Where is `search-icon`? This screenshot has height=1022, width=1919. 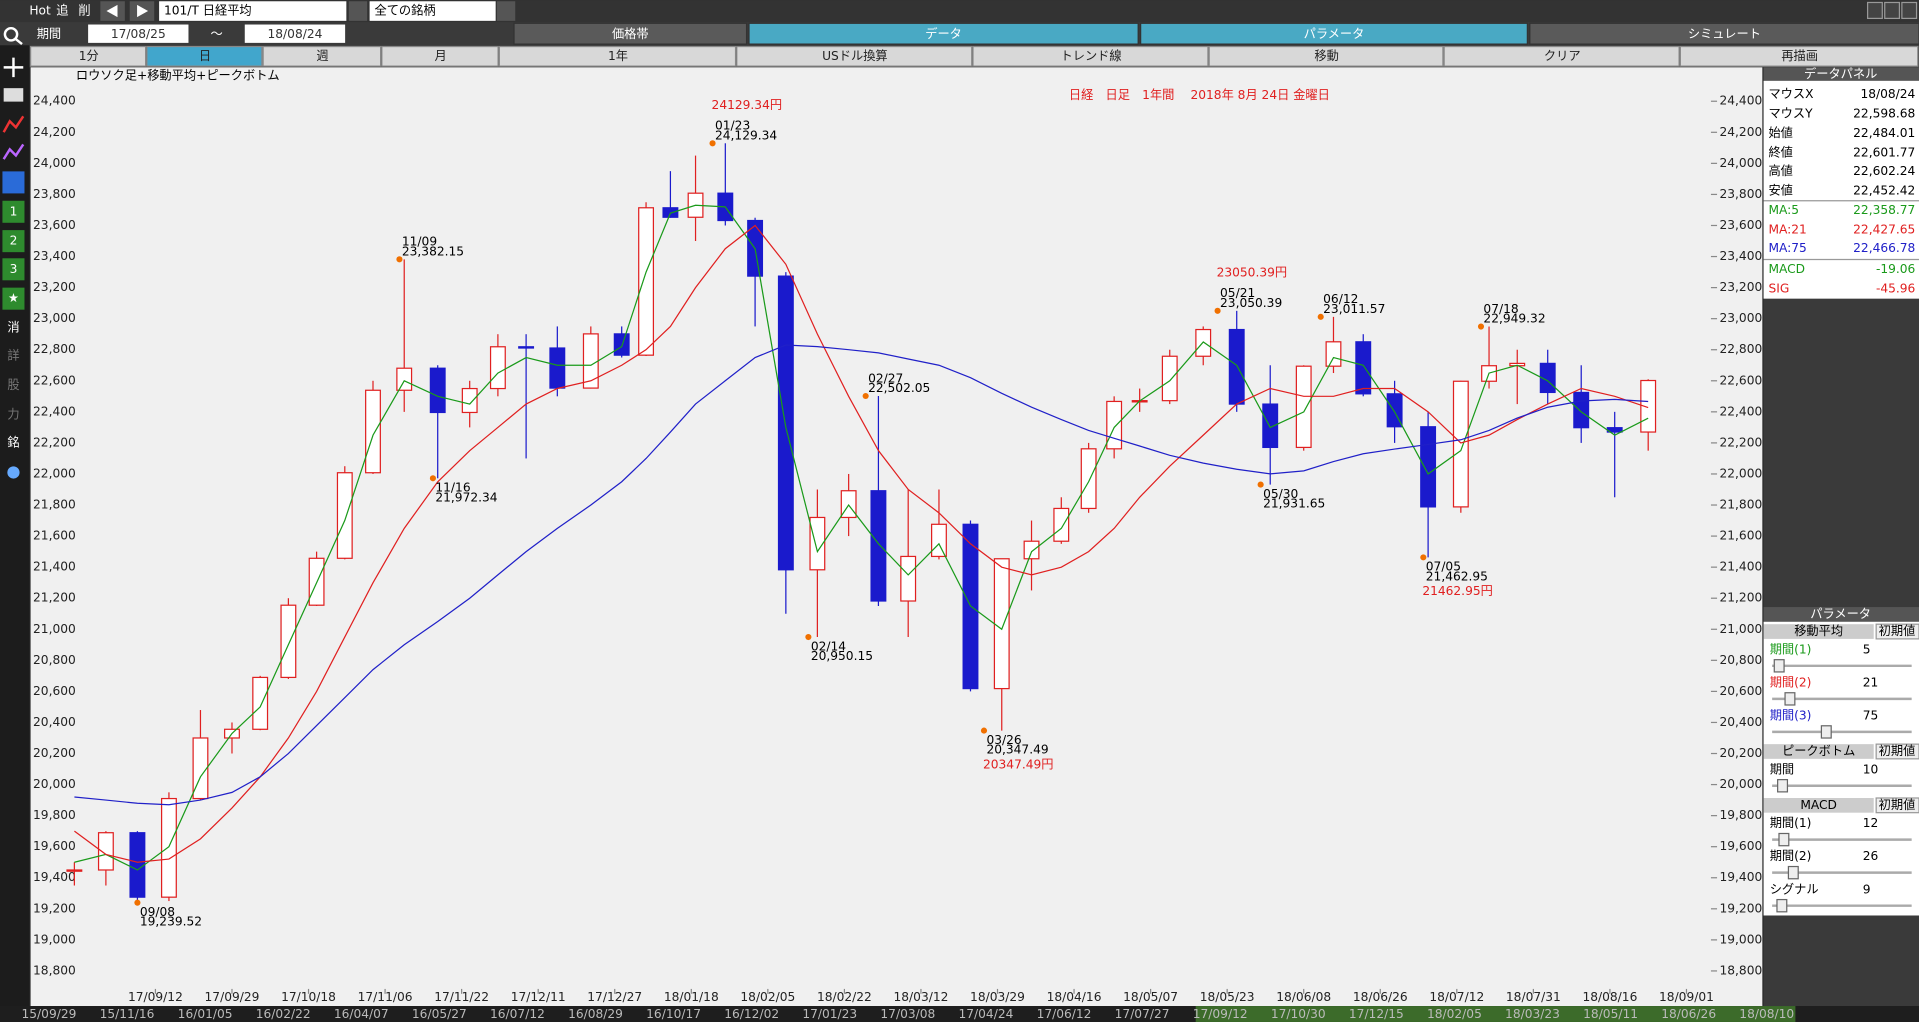
search-icon is located at coordinates (11, 34).